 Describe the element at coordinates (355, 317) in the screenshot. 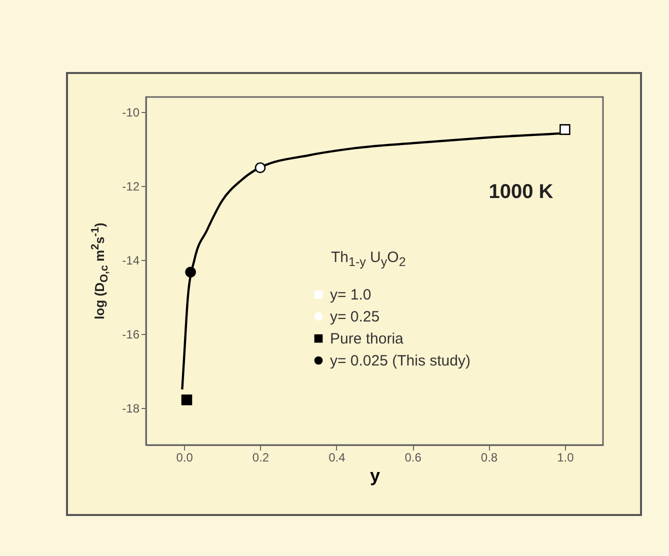

I see `legend-label: y= 0.25` at that location.